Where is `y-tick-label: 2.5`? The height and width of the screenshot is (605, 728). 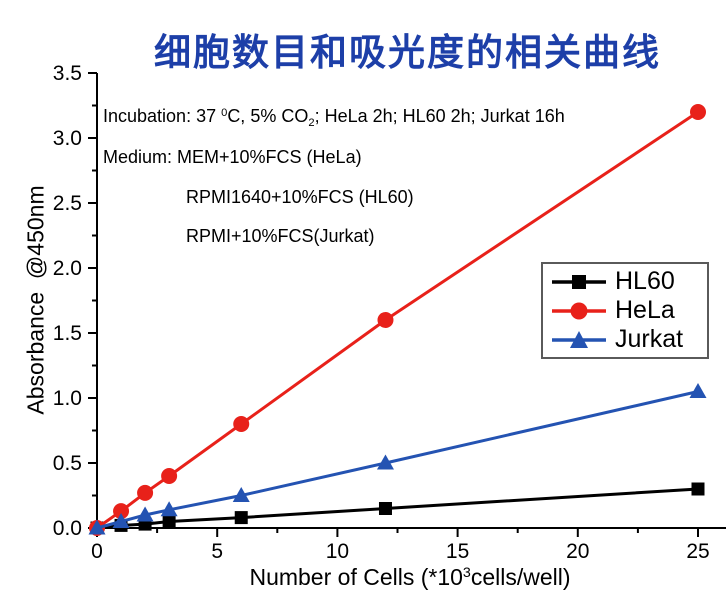
y-tick-label: 2.5 is located at coordinates (67, 203).